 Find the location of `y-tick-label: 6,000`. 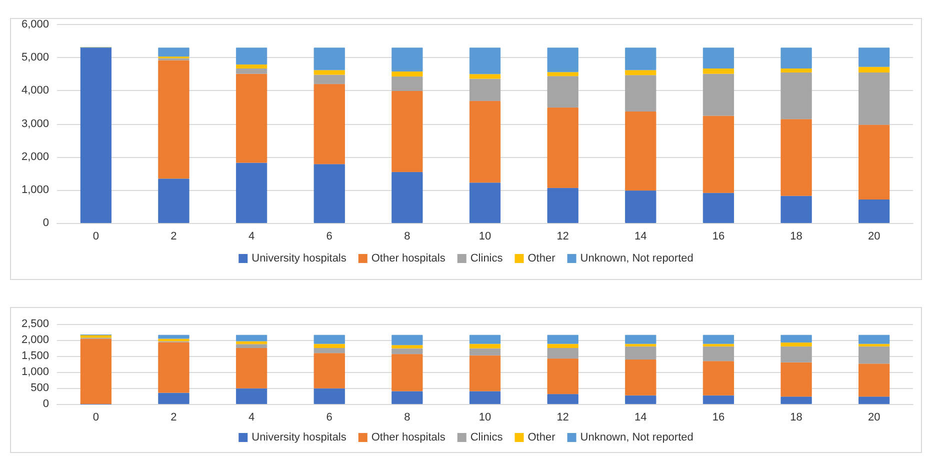

y-tick-label: 6,000 is located at coordinates (35, 24).